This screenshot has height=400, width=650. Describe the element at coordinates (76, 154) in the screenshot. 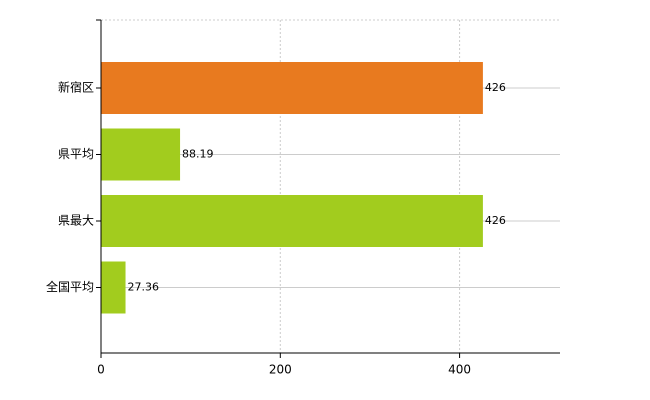

I see `y-tick-label: 県平均` at that location.